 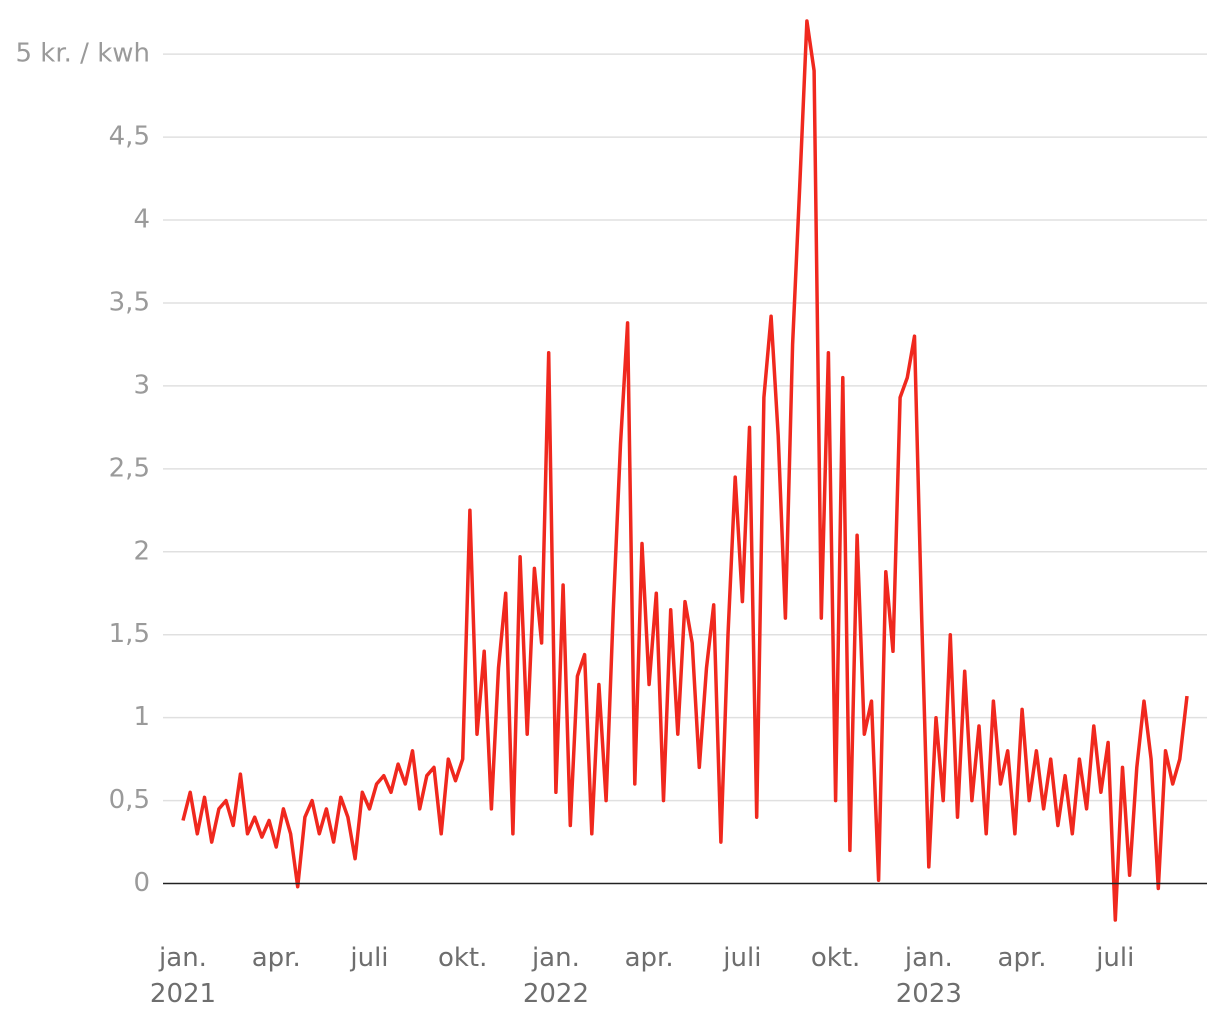 I want to click on y-tick-label: 0,5, so click(x=129, y=800).